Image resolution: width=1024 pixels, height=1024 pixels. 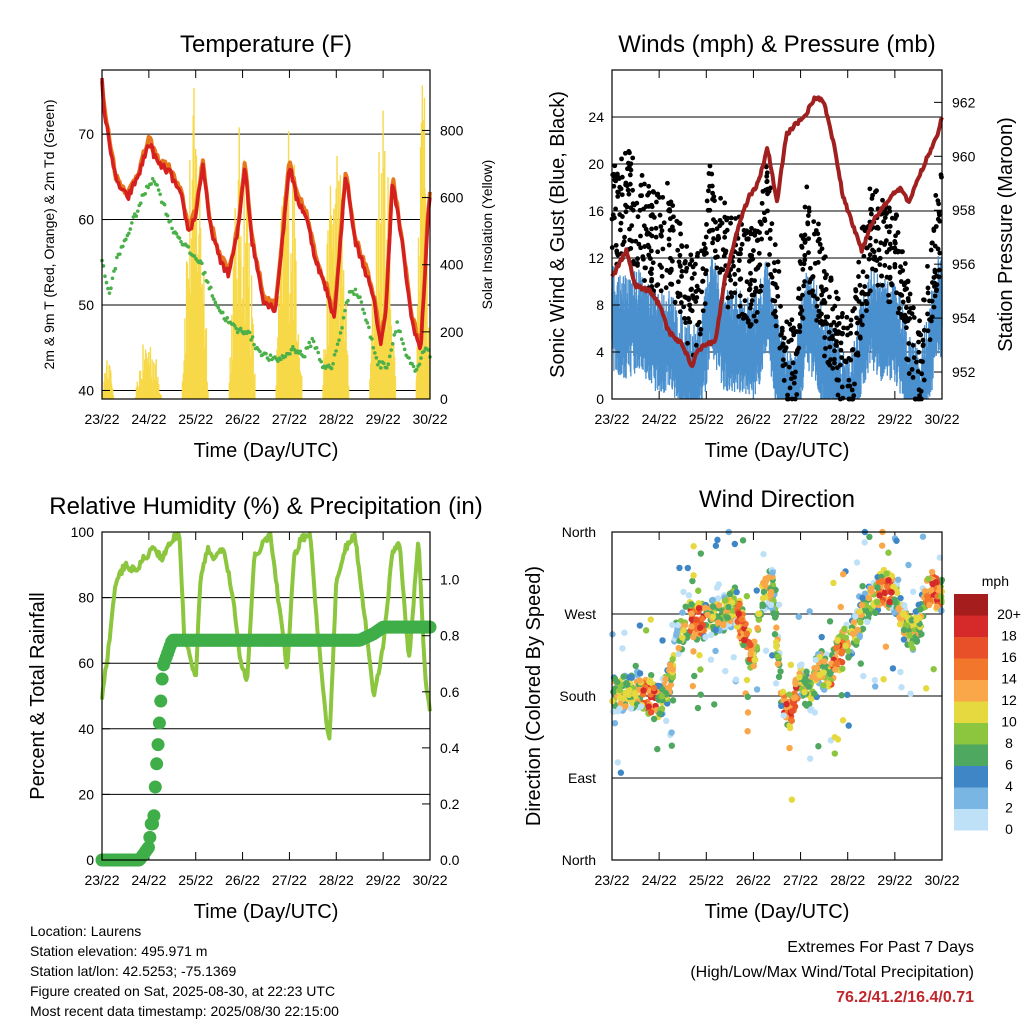 What do you see at coordinates (1009, 786) in the screenshot?
I see `legend-label: 4` at bounding box center [1009, 786].